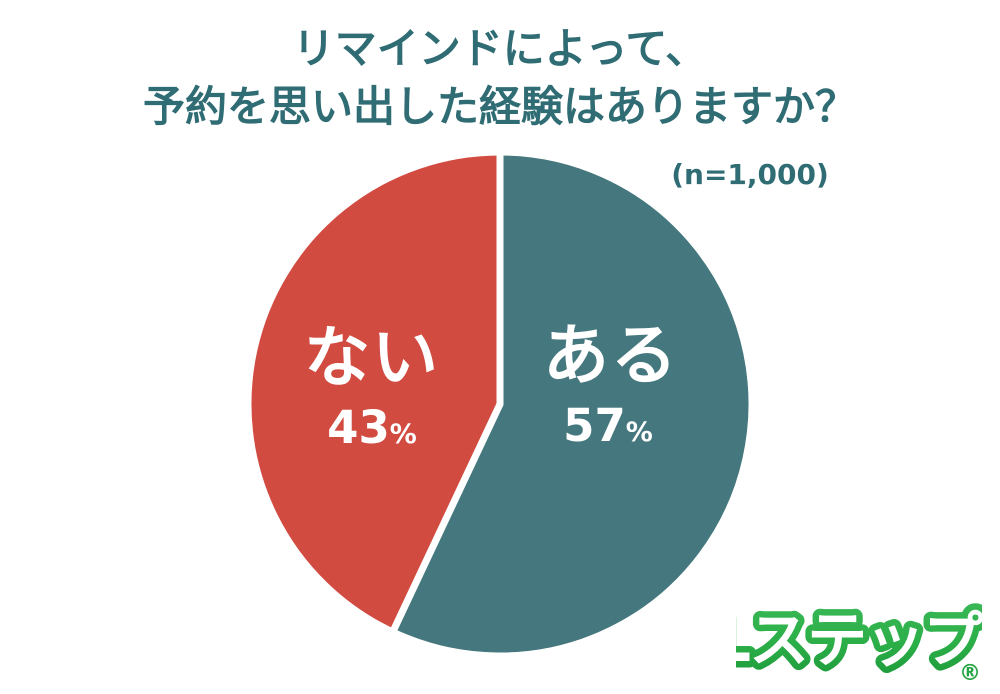 Image resolution: width=1000 pixels, height=694 pixels. Describe the element at coordinates (499, 106) in the screenshot. I see `chart-title-line2: 予約を思い出した経験はありますか？` at that location.